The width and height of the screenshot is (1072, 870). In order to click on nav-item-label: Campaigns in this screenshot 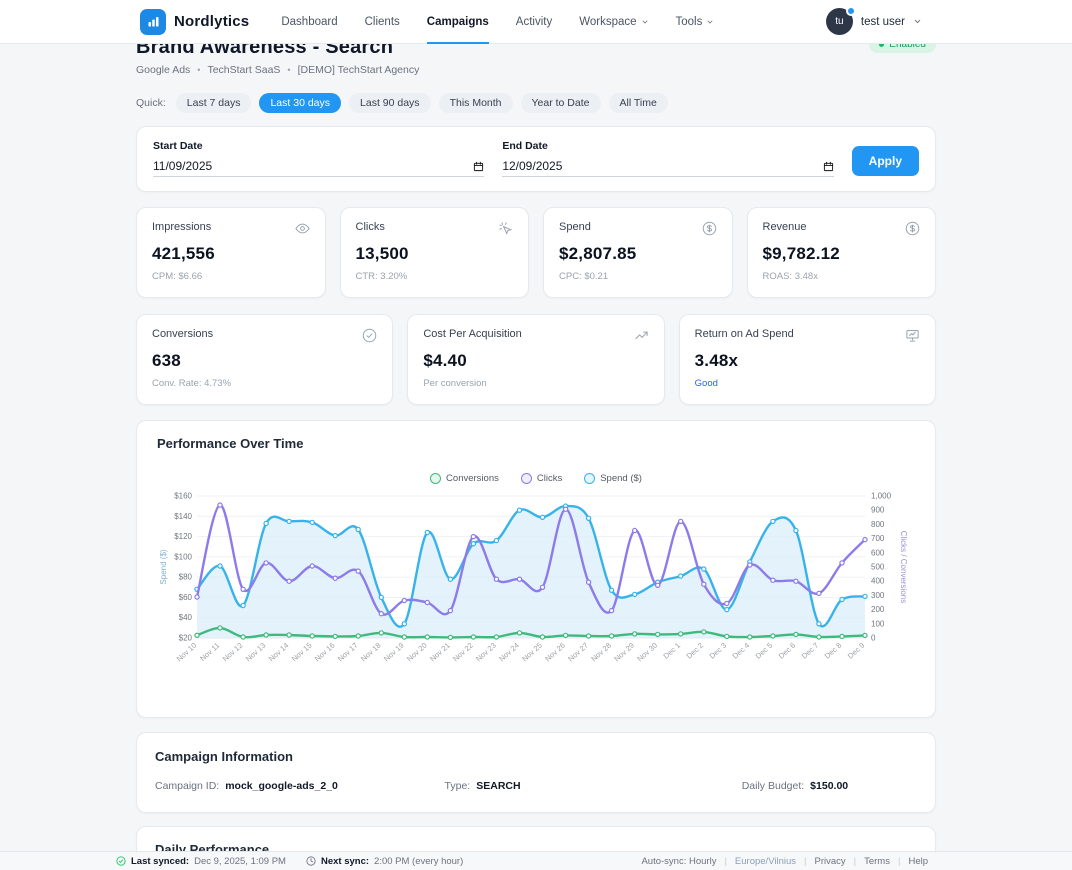, I will do `click(457, 21)`.